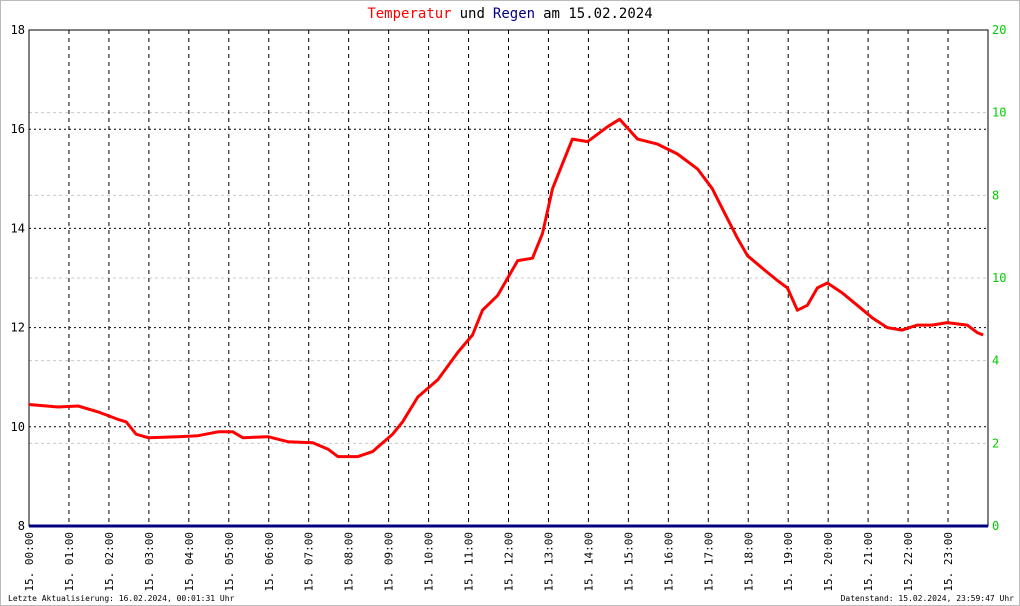 Image resolution: width=1020 pixels, height=606 pixels. What do you see at coordinates (928, 598) in the screenshot?
I see `footer-right: Datenstand: 15.02.2024, 23:59:47 Uhr` at bounding box center [928, 598].